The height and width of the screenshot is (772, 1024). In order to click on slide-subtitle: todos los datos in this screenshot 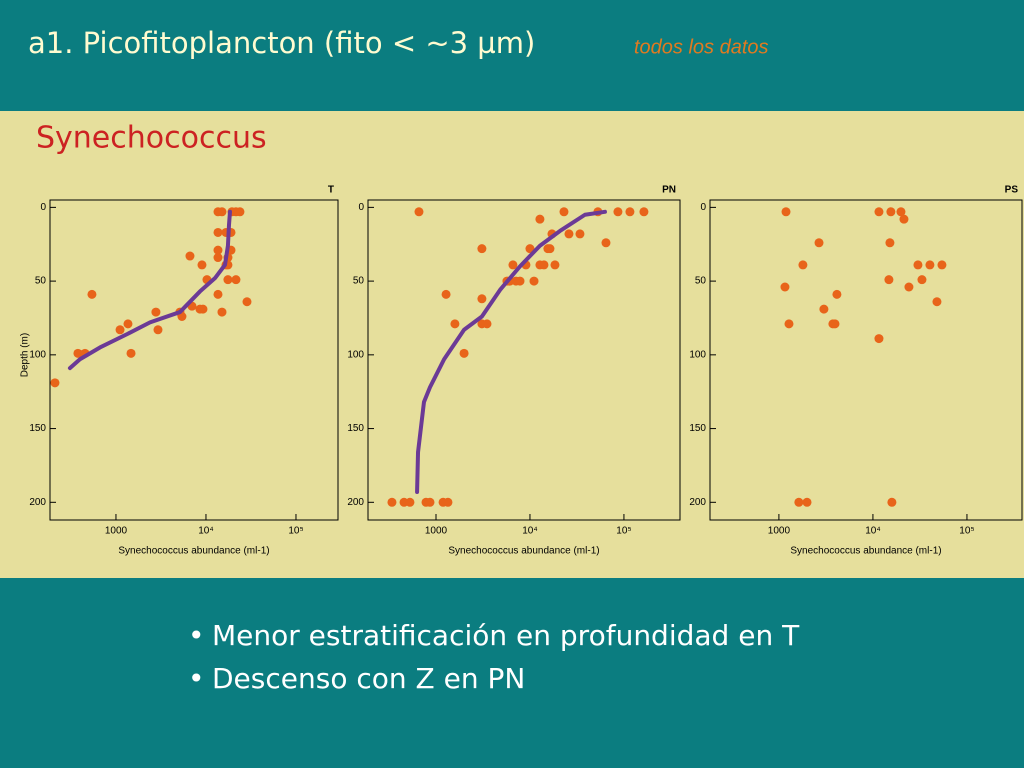, I will do `click(701, 47)`.